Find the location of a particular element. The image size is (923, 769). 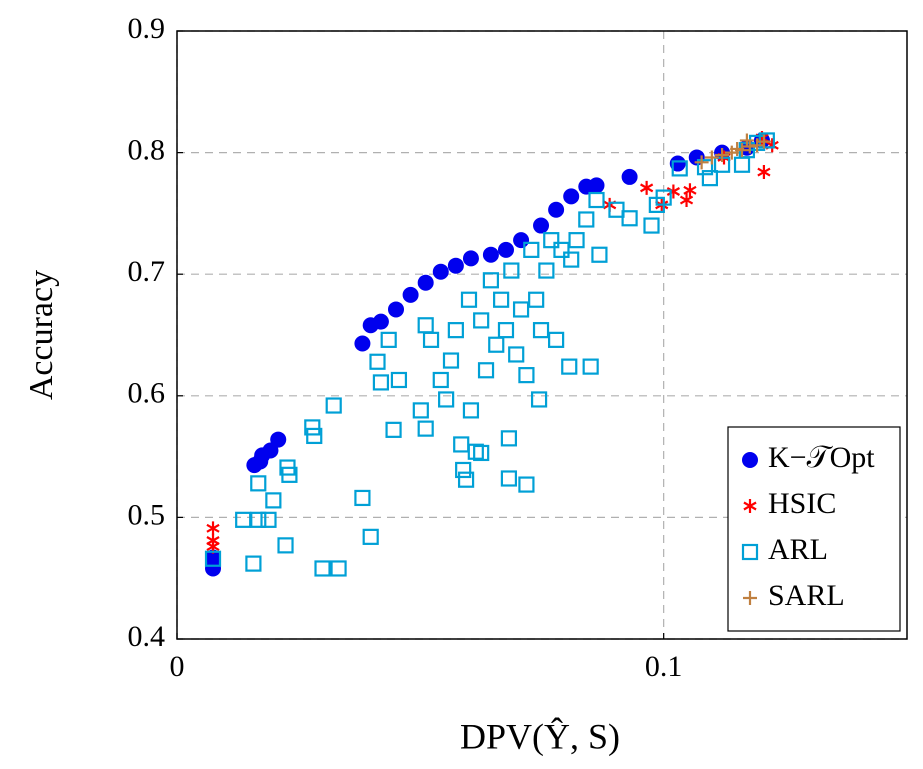

y-tick-label: 0.5 is located at coordinates (147, 514).